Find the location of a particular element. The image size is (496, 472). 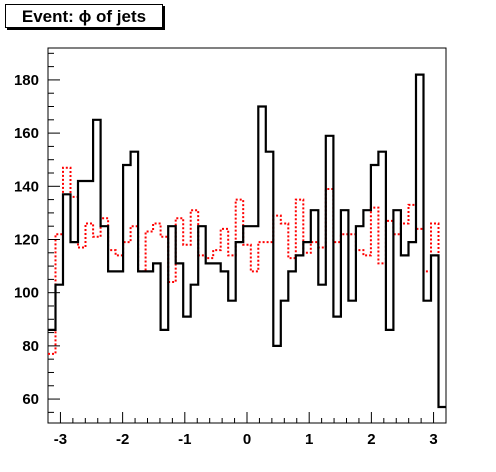

chart-title-box: Event: ϕ of jets is located at coordinates (84, 16).